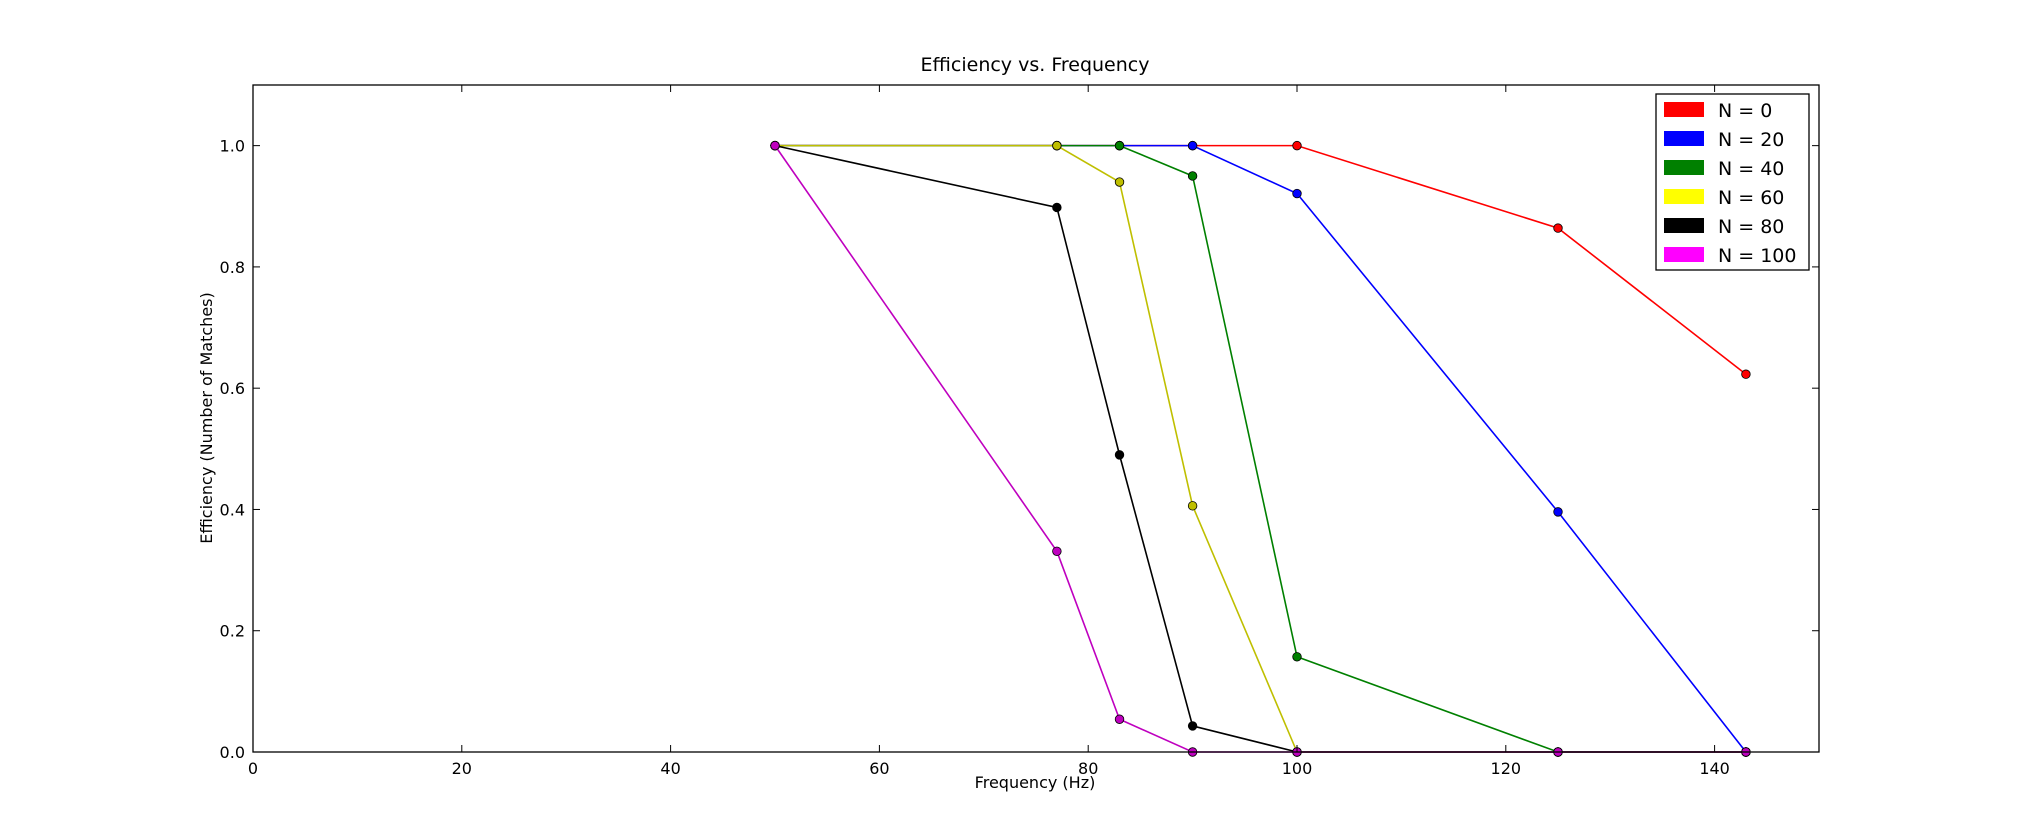  Describe the element at coordinates (253, 768) in the screenshot. I see `x-tick-label: 0` at that location.